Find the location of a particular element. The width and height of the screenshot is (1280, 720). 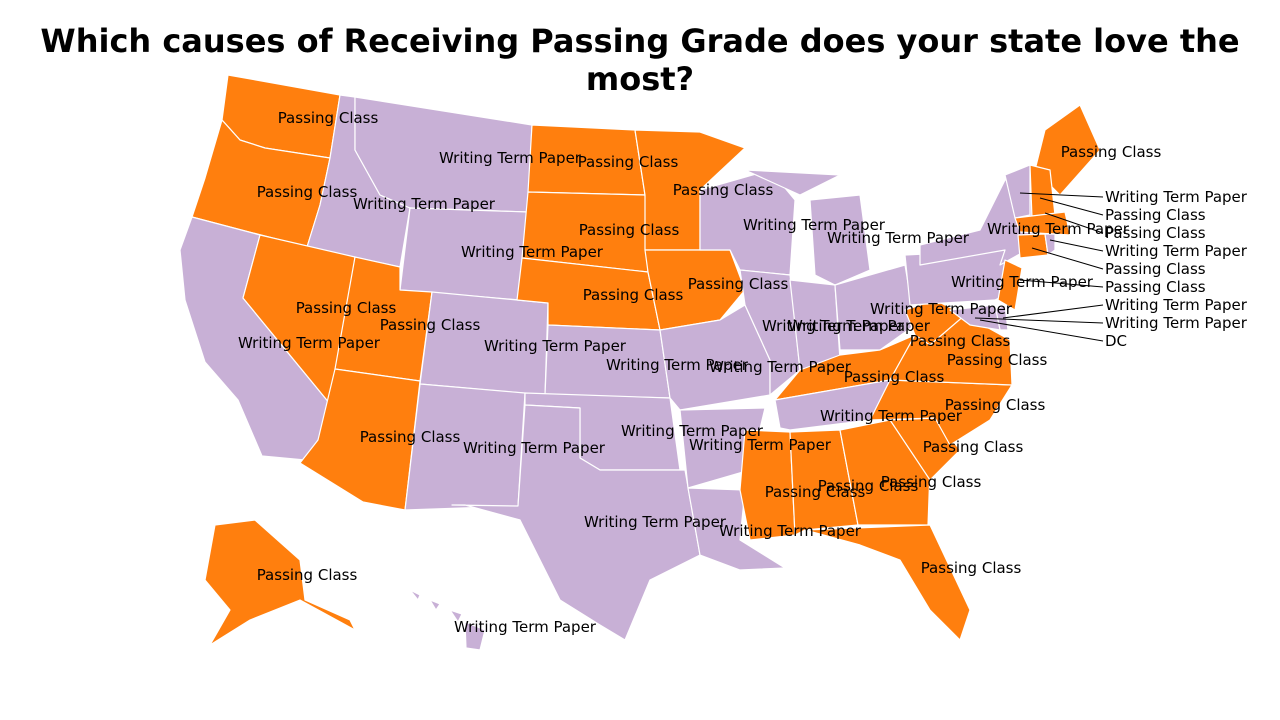

state-shape-ak is located at coordinates (280, 582).